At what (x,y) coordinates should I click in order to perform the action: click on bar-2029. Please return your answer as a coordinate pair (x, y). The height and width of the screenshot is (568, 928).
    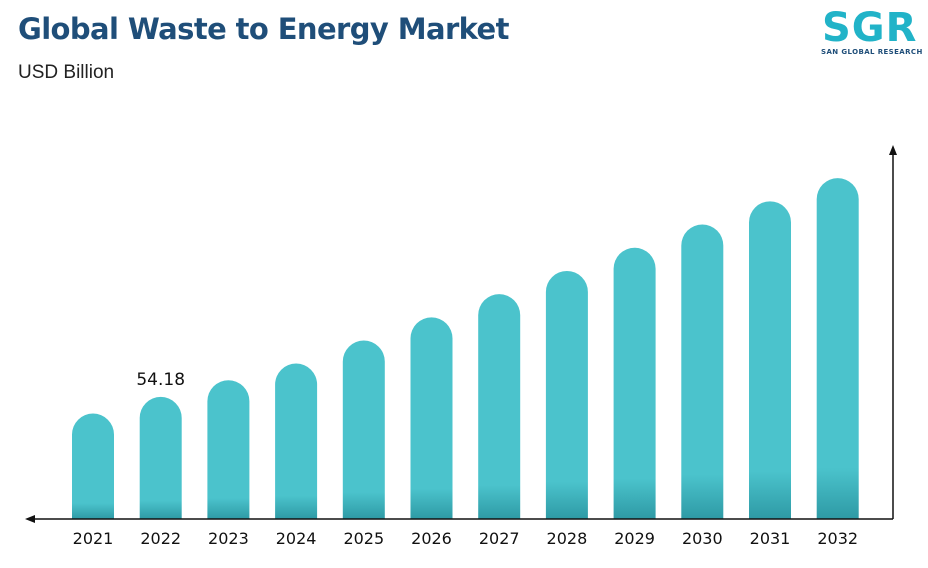
    Looking at the image, I should click on (634, 383).